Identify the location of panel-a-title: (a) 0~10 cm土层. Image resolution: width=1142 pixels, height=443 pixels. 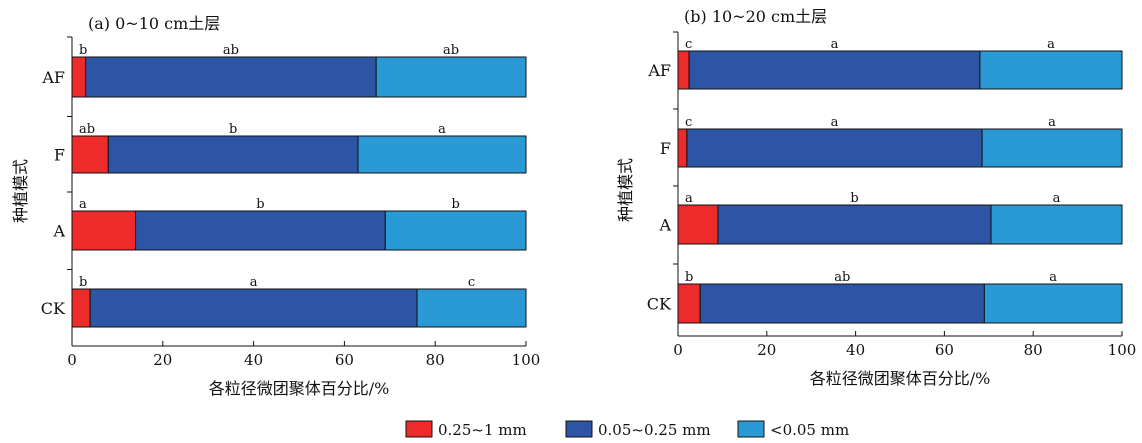
(154, 23).